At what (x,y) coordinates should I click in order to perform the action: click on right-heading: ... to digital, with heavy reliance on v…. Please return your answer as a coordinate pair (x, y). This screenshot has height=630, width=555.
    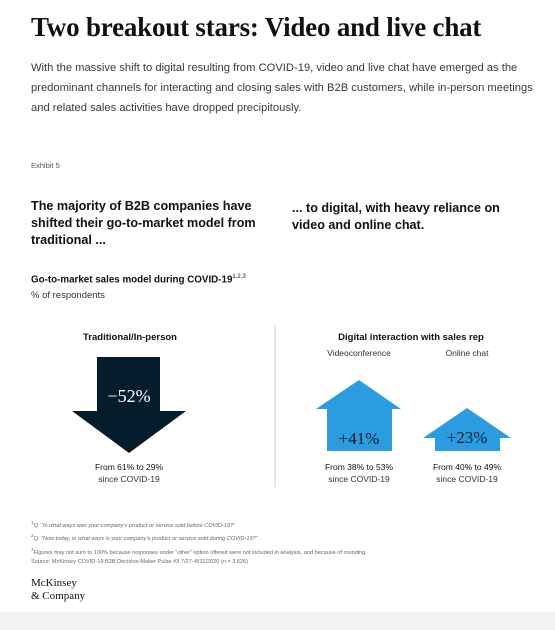
    Looking at the image, I should click on (396, 216).